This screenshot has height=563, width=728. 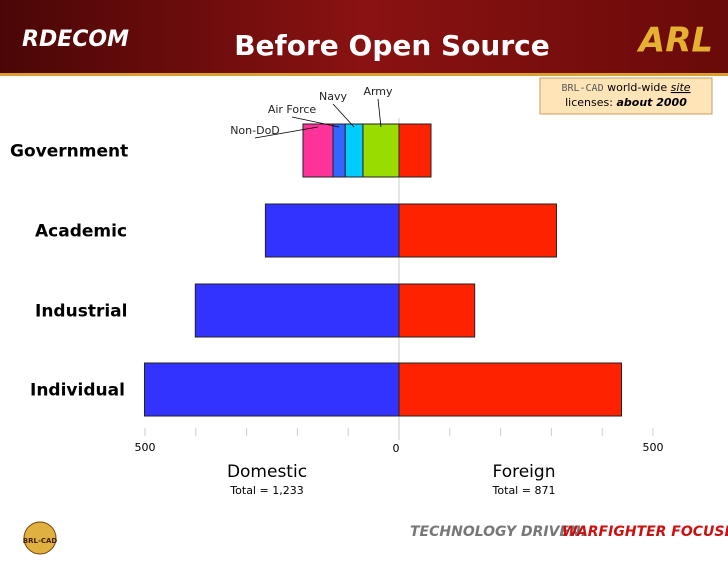 I want to click on callout-label: Air Force, so click(x=292, y=109).